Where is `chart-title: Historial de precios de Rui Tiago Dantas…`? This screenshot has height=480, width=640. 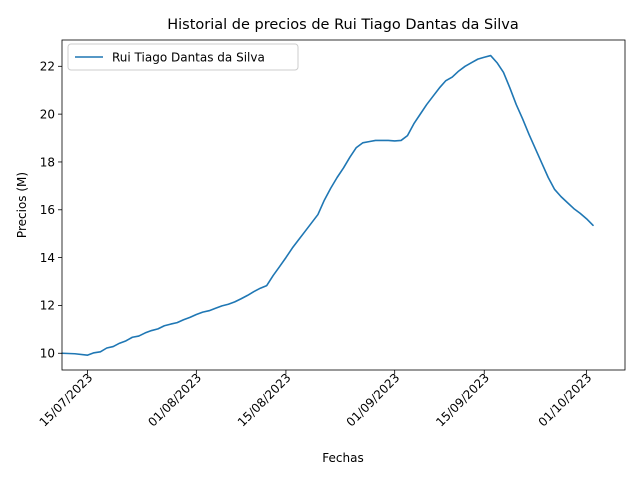
chart-title: Historial de precios de Rui Tiago Dantas… is located at coordinates (343, 25).